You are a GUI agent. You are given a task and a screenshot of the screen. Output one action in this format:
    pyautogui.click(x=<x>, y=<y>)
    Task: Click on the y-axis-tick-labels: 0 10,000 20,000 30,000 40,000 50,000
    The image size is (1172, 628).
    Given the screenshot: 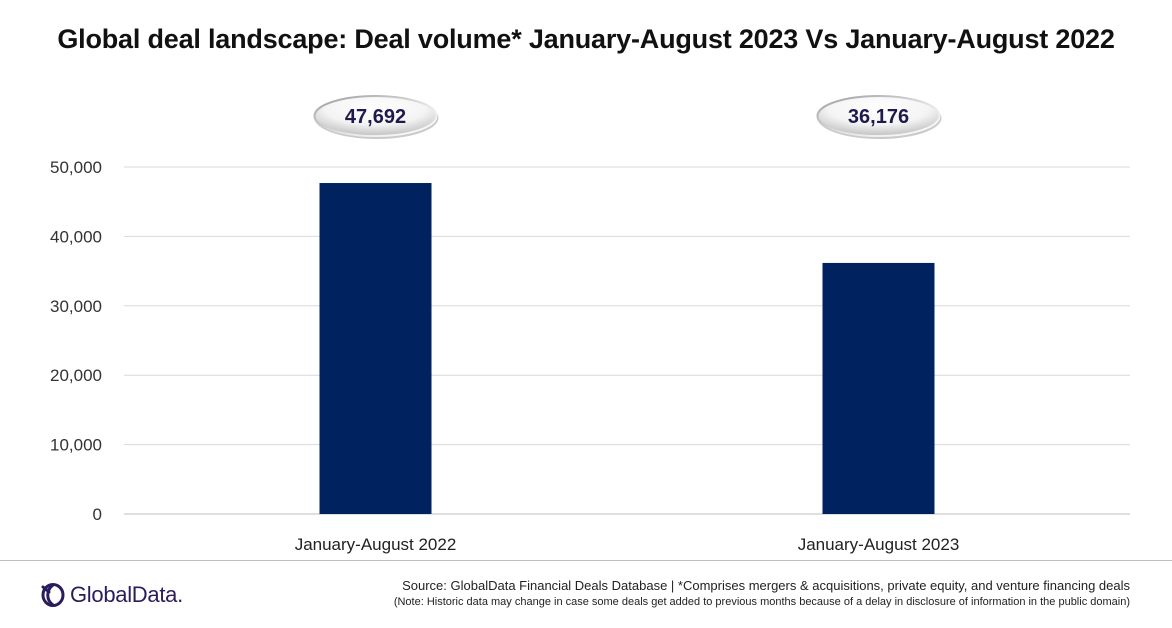 What is the action you would take?
    pyautogui.click(x=76, y=341)
    